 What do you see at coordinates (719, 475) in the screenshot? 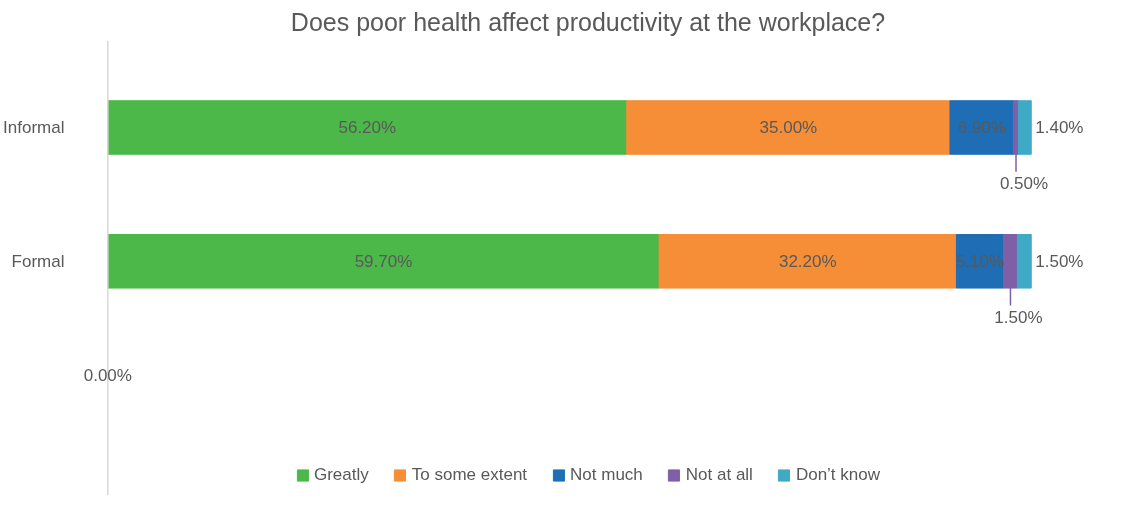
I see `legend-label: Not at all` at bounding box center [719, 475].